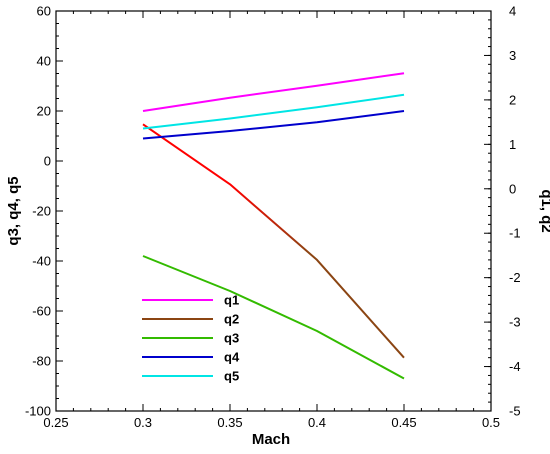 The width and height of the screenshot is (550, 454). What do you see at coordinates (512, 99) in the screenshot?
I see `y-right-tick-label: 2` at bounding box center [512, 99].